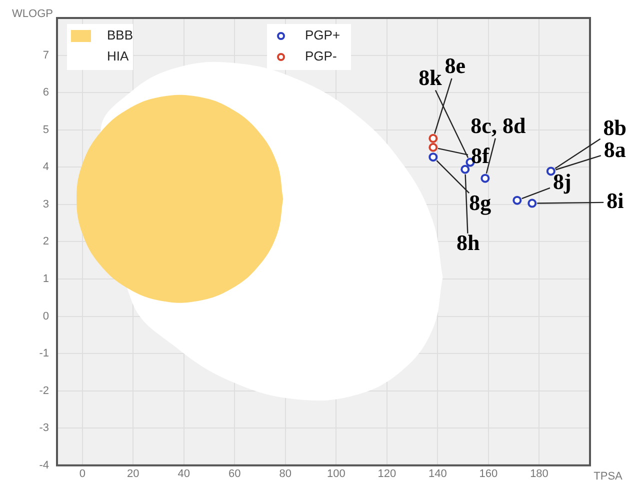 This screenshot has height=480, width=629. I want to click on annotation: 8f, so click(480, 155).